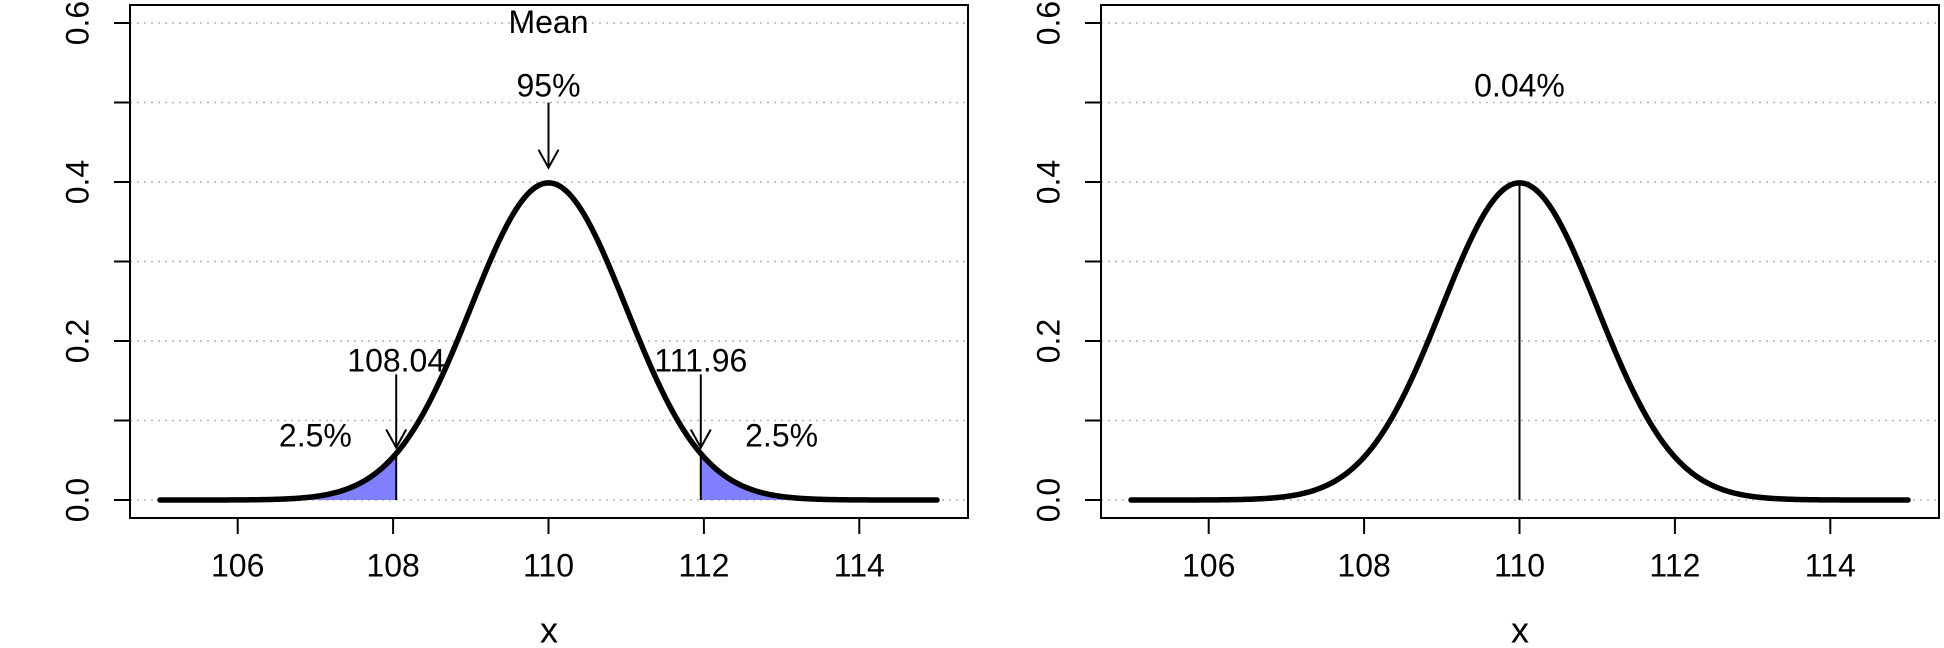 The height and width of the screenshot is (648, 1944). What do you see at coordinates (548, 22) in the screenshot?
I see `annotation-label: Mean` at bounding box center [548, 22].